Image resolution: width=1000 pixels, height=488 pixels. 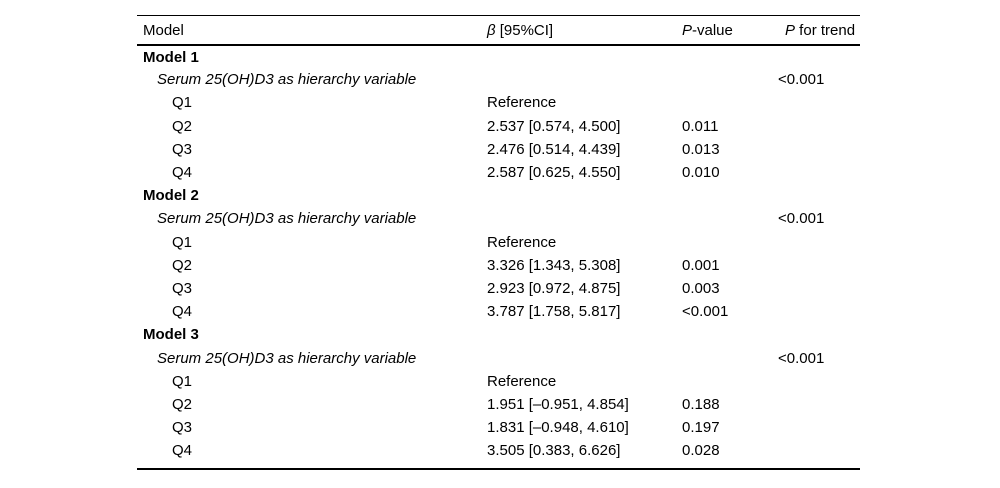 What do you see at coordinates (701, 451) in the screenshot?
I see `p-value-cell: 0.028` at bounding box center [701, 451].